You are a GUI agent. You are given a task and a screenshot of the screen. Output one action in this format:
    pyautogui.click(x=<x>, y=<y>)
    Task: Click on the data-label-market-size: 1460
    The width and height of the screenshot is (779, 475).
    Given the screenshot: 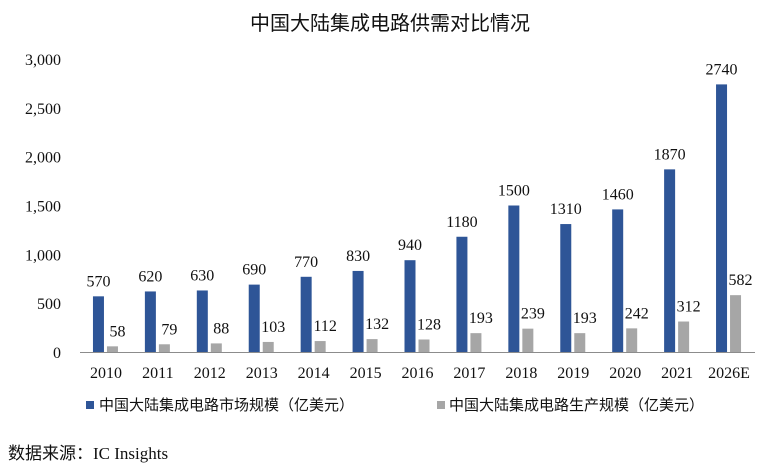 What is the action you would take?
    pyautogui.click(x=618, y=194)
    